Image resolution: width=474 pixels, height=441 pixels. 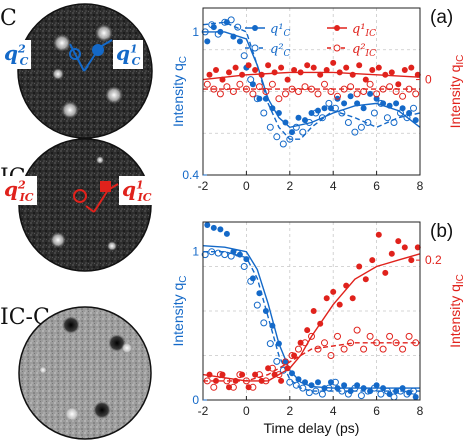 I want to click on panel-label: (a), so click(x=441, y=17).